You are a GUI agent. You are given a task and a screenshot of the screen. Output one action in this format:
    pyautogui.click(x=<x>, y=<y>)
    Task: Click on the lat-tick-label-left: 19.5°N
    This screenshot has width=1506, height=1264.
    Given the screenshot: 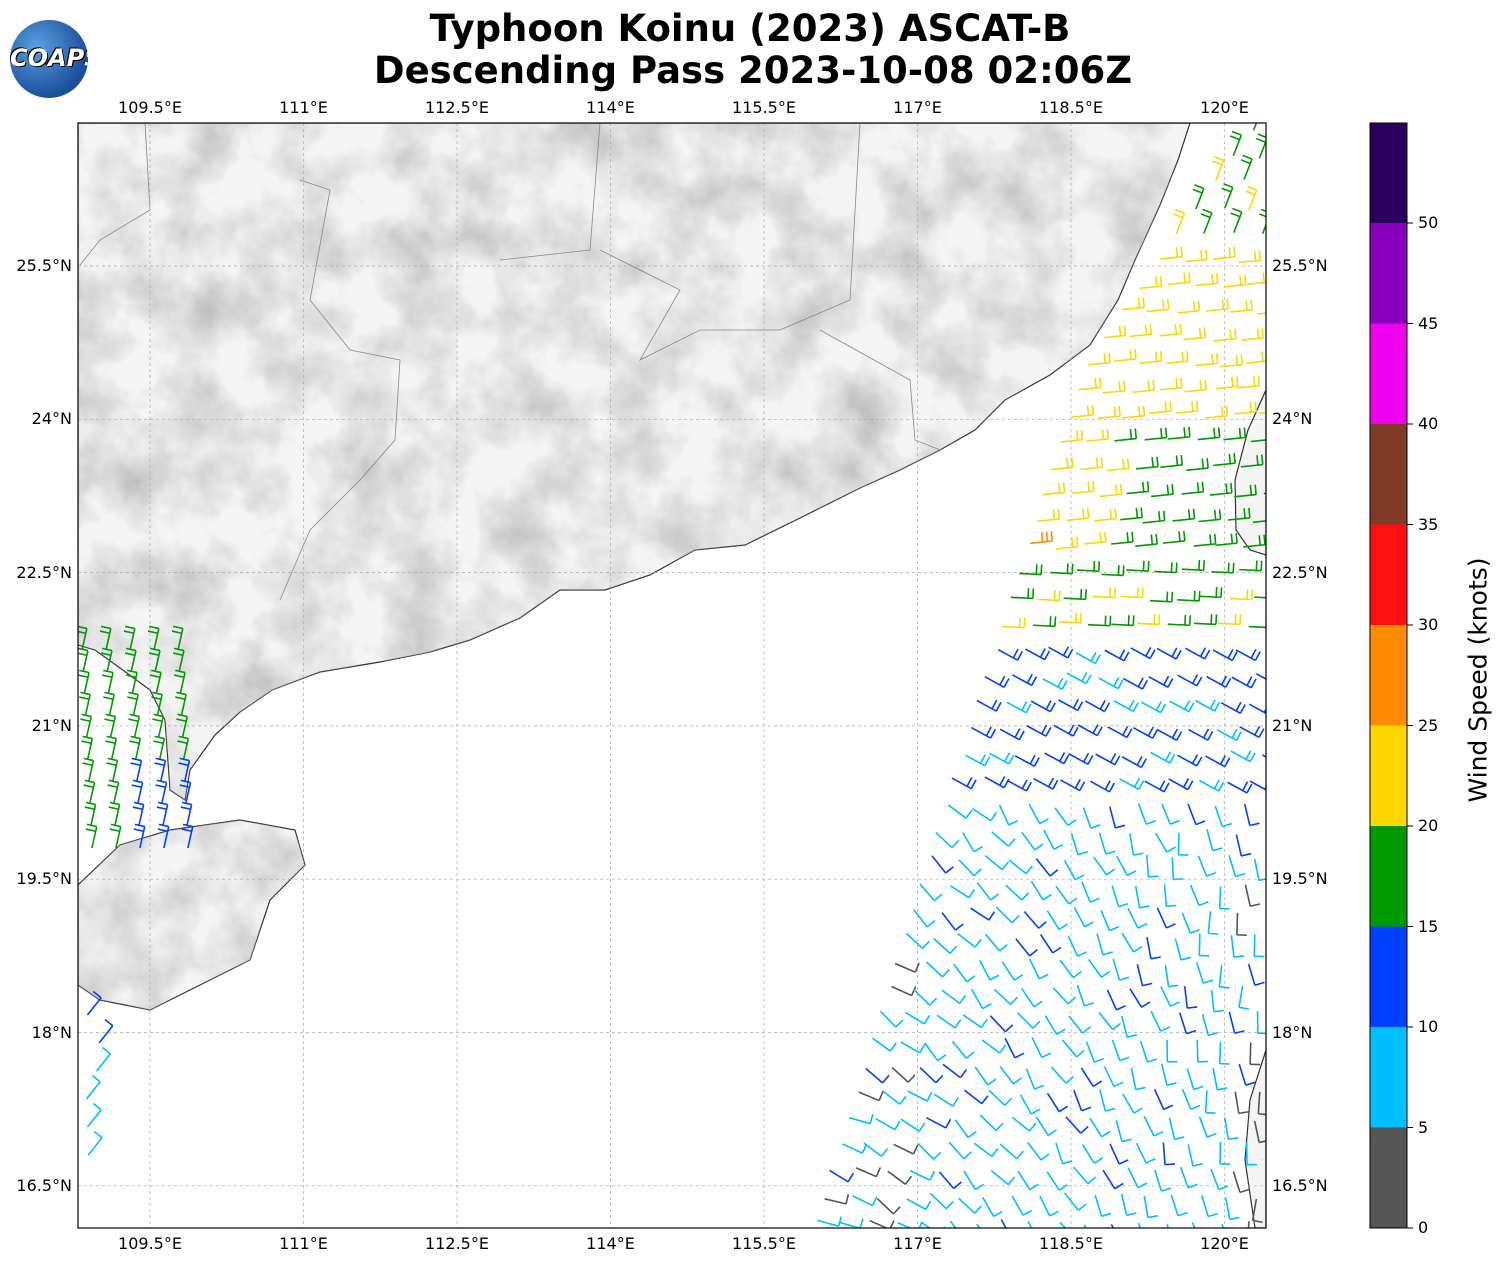 What is the action you would take?
    pyautogui.click(x=44, y=879)
    